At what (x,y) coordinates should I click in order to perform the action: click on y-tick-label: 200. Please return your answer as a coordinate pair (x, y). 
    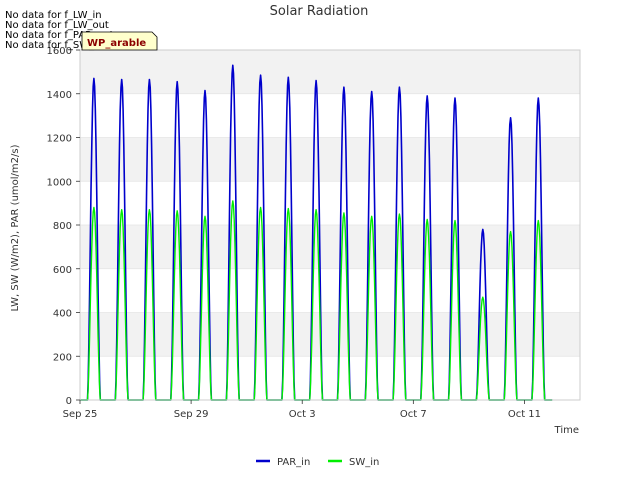
    Looking at the image, I should click on (62, 357).